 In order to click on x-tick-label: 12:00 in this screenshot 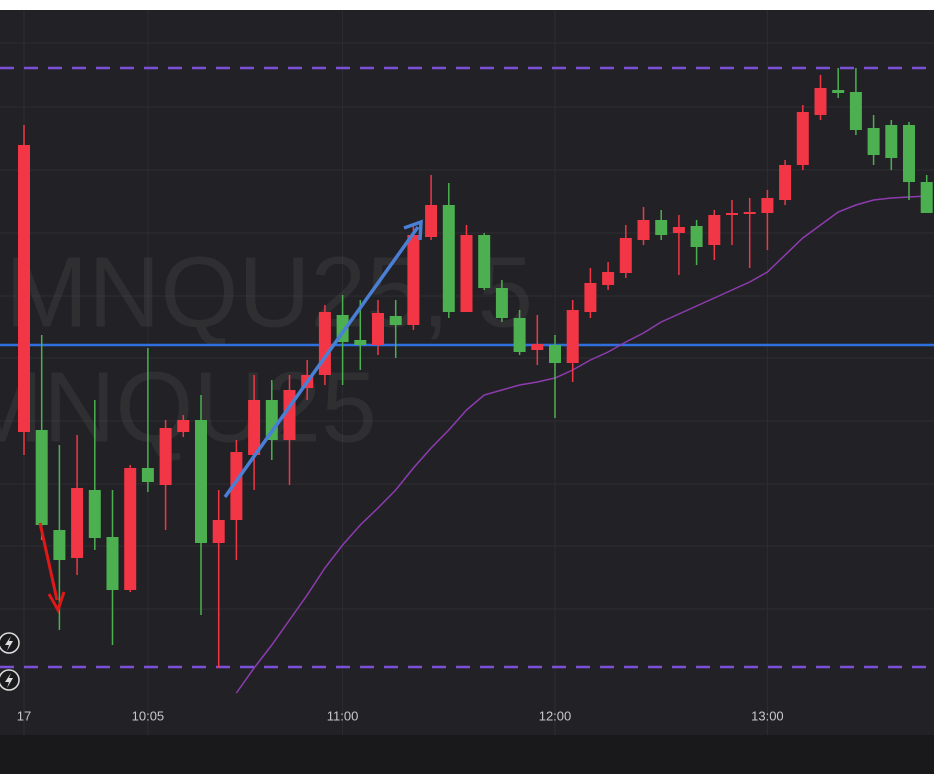, I will do `click(555, 715)`.